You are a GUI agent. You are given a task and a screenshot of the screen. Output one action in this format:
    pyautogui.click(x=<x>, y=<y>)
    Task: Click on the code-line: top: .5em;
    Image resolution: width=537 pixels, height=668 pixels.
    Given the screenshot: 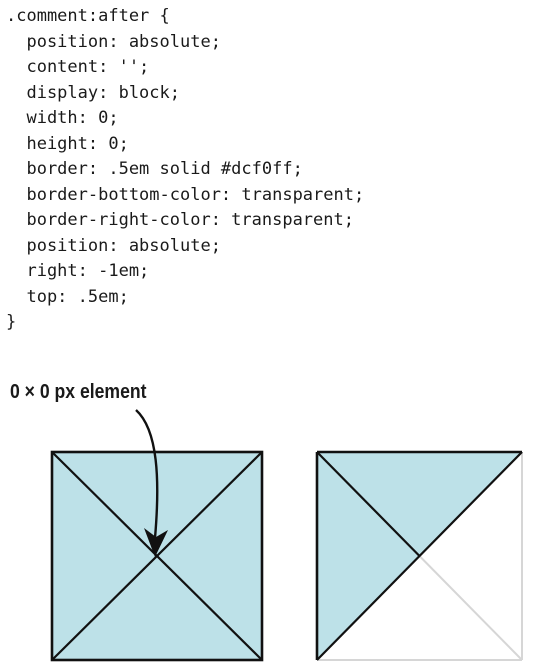 What is the action you would take?
    pyautogui.click(x=67, y=296)
    